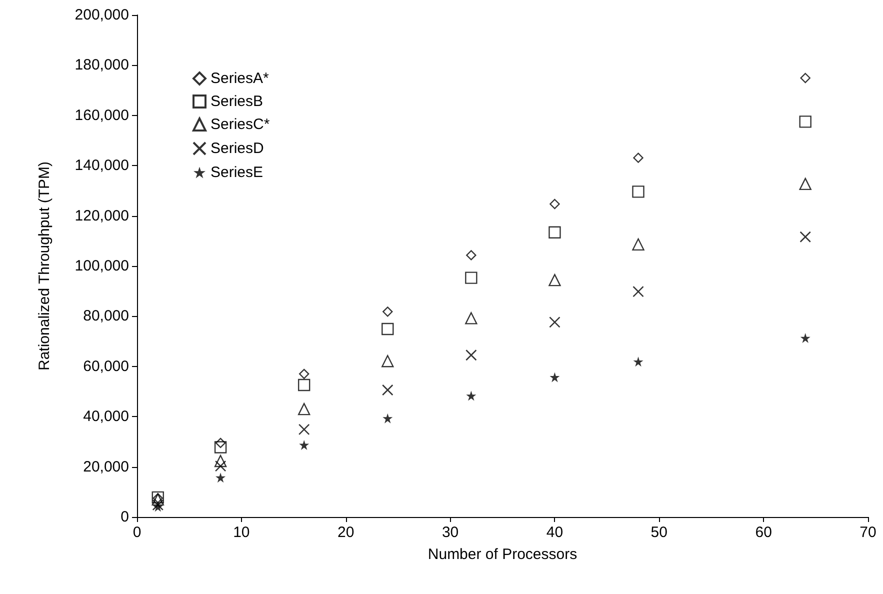 Image resolution: width=883 pixels, height=594 pixels. Describe the element at coordinates (106, 316) in the screenshot. I see `y-tick-label: 80,000` at that location.